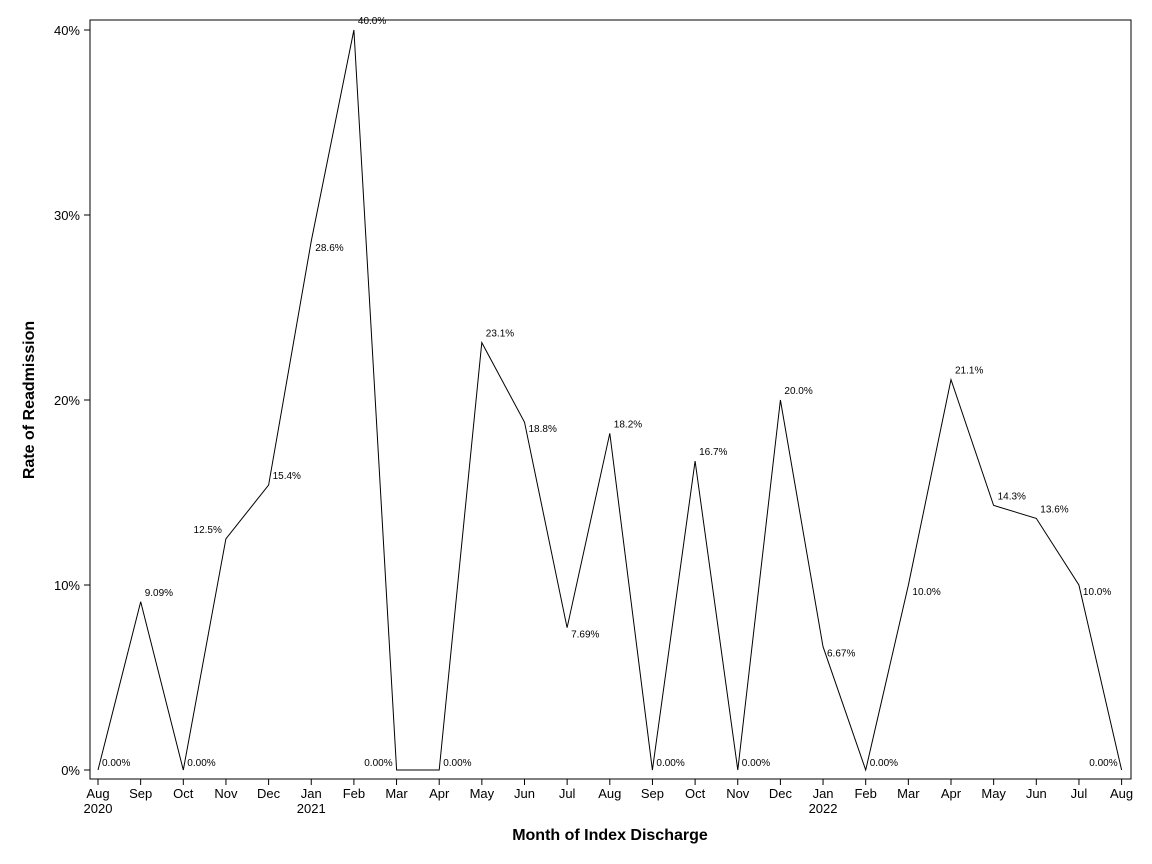  What do you see at coordinates (628, 424) in the screenshot?
I see `data-label: 18.2%` at bounding box center [628, 424].